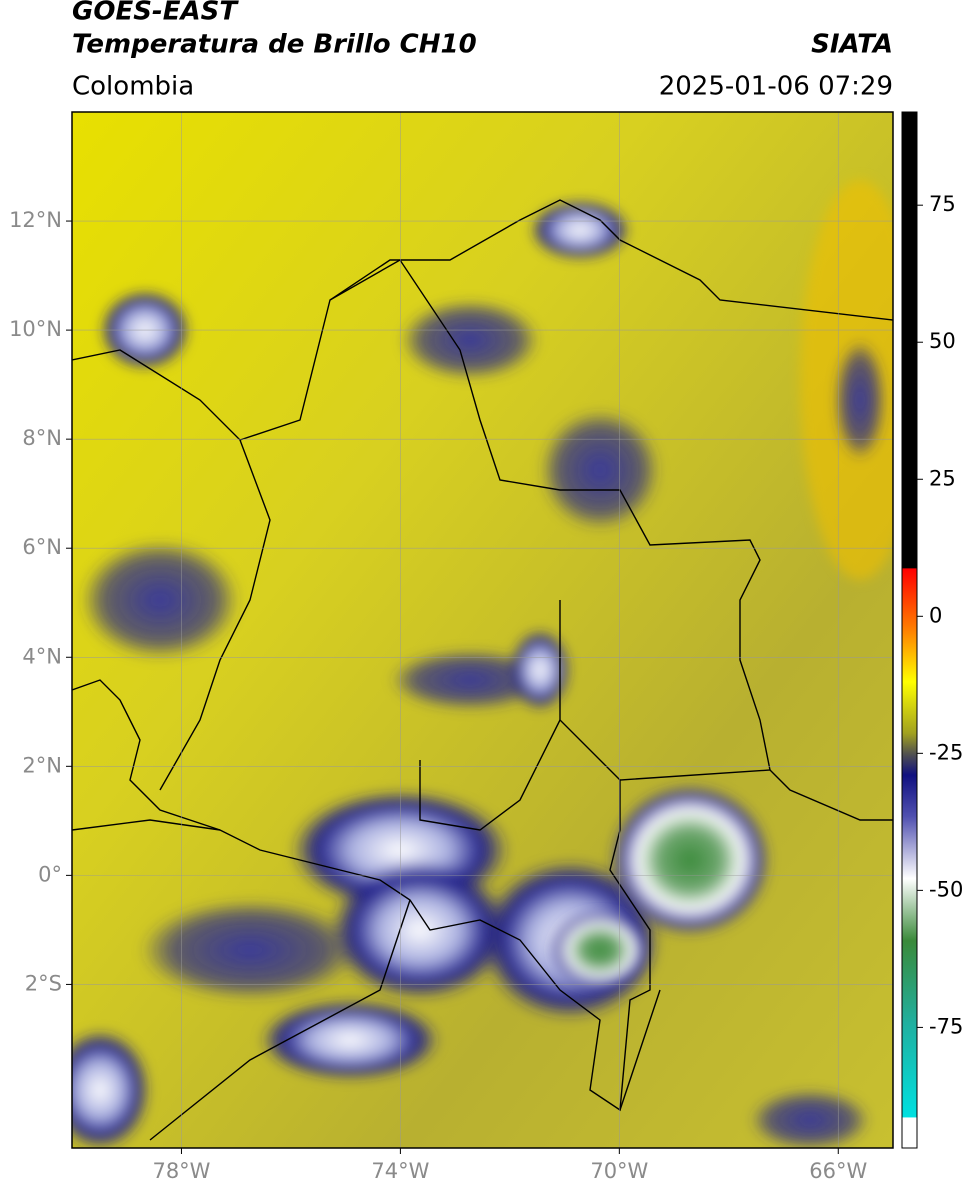  Describe the element at coordinates (42, 656) in the screenshot. I see `y-tick-label: 4°N` at that location.